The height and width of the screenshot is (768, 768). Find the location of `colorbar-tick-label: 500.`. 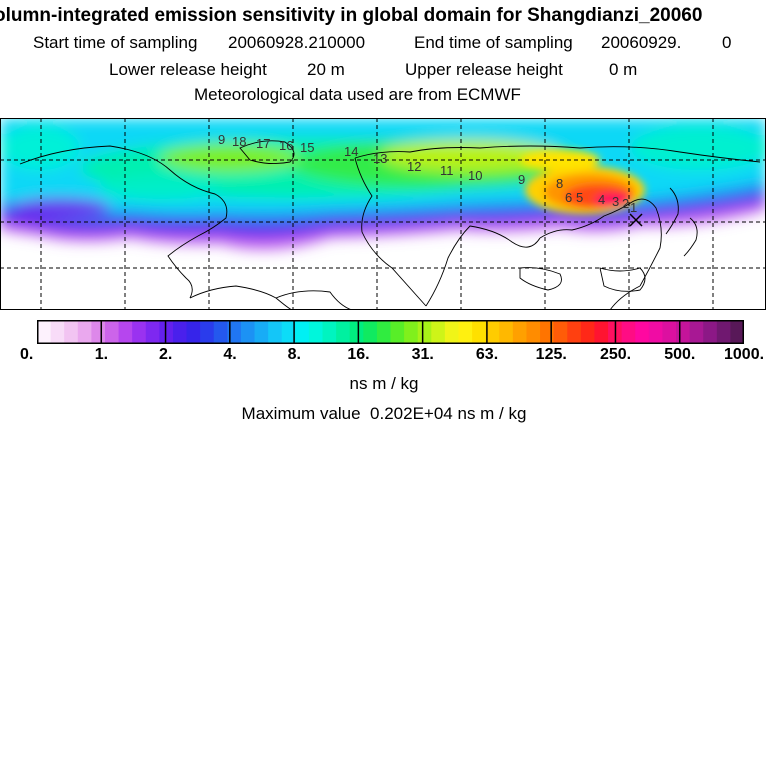

colorbar-tick-label: 500. is located at coordinates (680, 354).